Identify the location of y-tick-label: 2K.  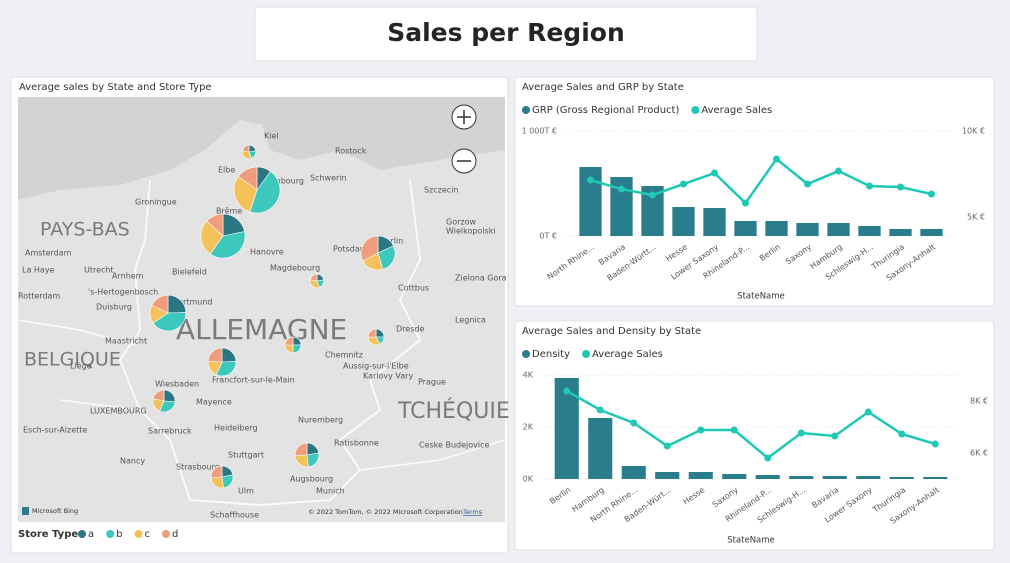
(528, 427).